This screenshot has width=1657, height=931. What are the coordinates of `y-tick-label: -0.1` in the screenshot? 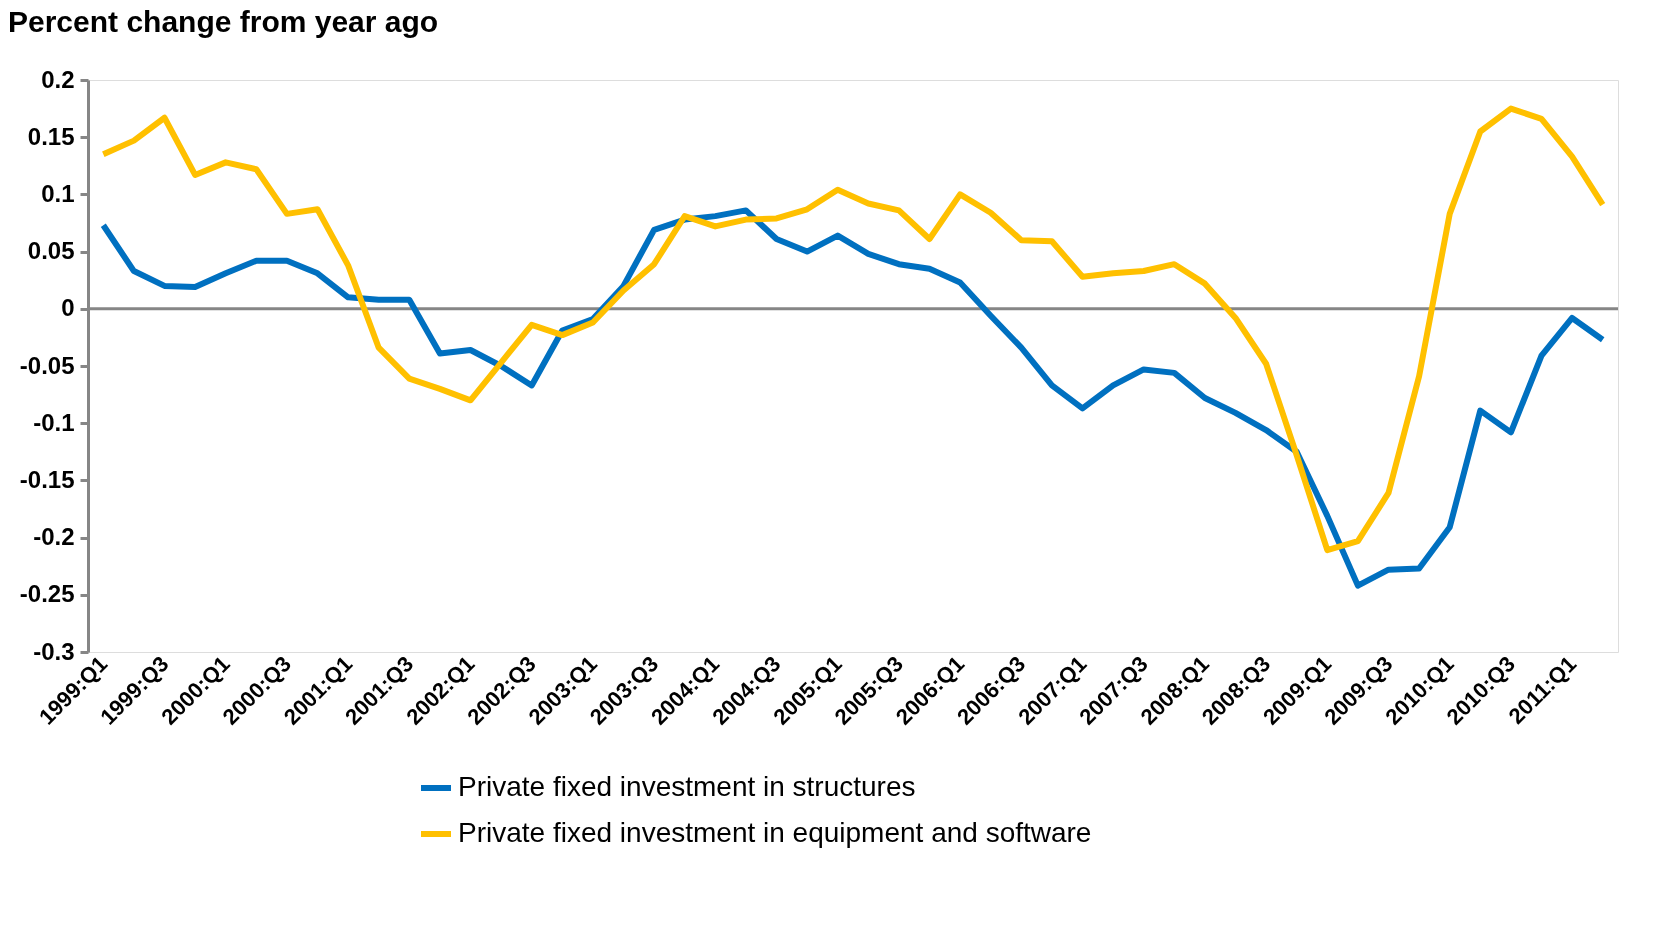 It's located at (54, 422).